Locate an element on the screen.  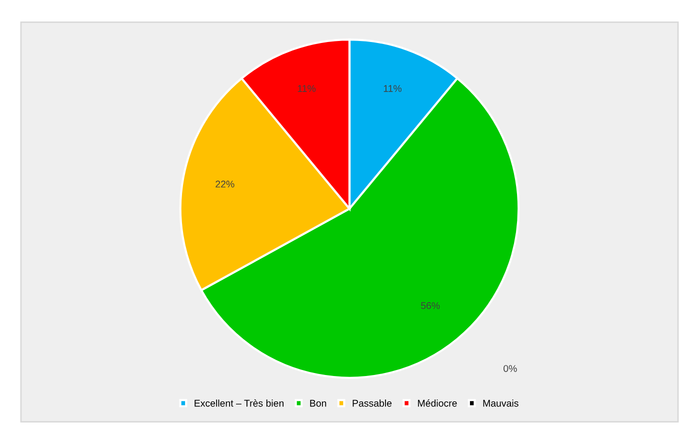
legend-label: Mauvais is located at coordinates (500, 403).